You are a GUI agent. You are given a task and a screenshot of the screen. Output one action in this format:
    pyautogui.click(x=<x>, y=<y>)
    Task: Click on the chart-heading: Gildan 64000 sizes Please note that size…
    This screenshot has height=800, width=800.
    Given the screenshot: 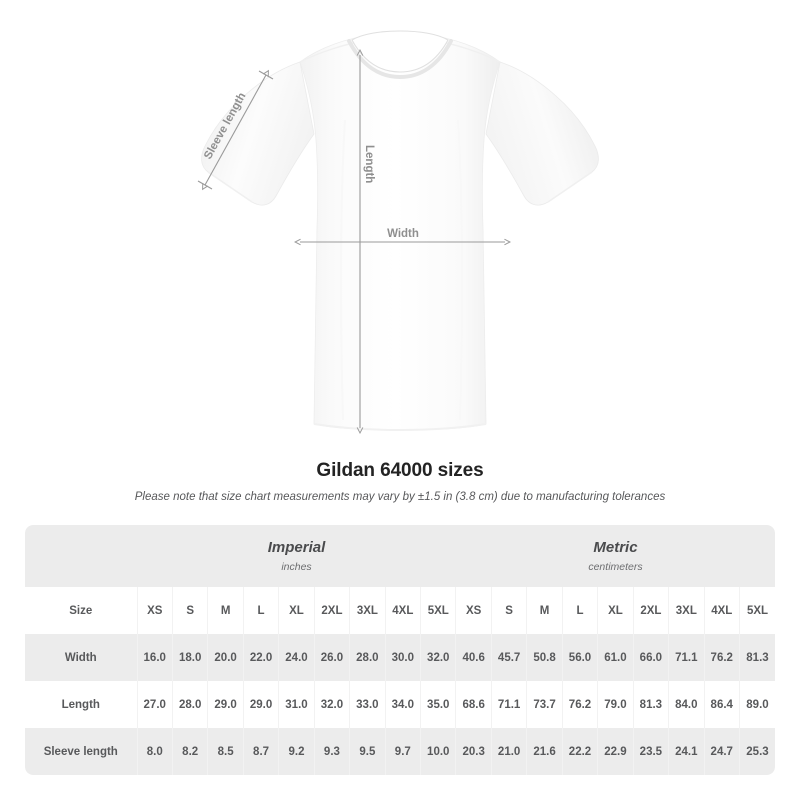 What is the action you would take?
    pyautogui.click(x=400, y=482)
    